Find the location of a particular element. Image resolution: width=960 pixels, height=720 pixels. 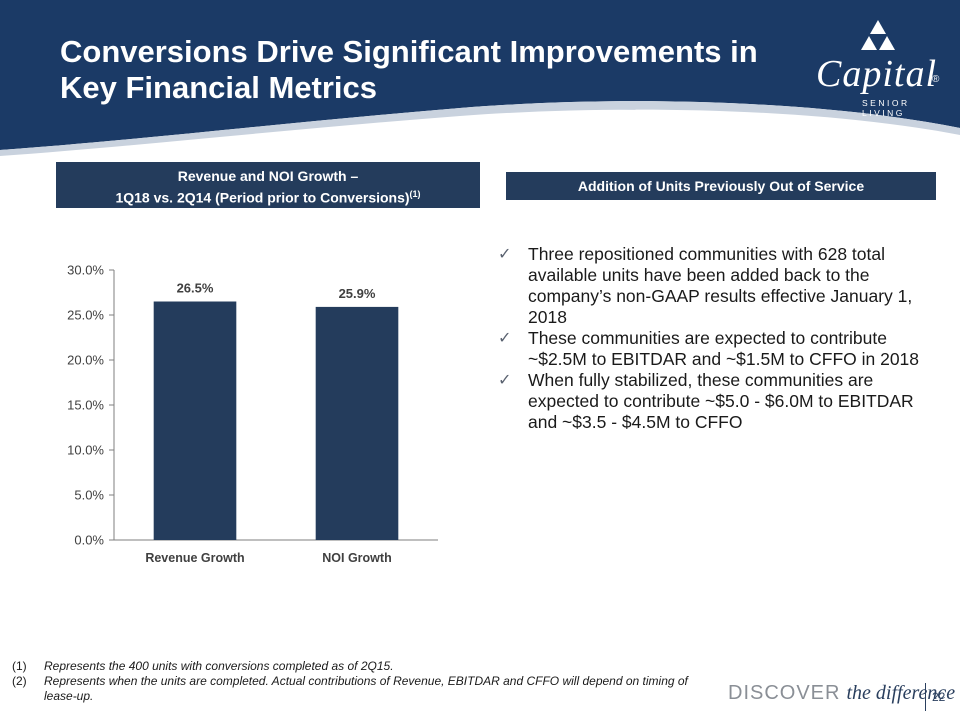

y-tick-label: 30.0% is located at coordinates (85, 270).